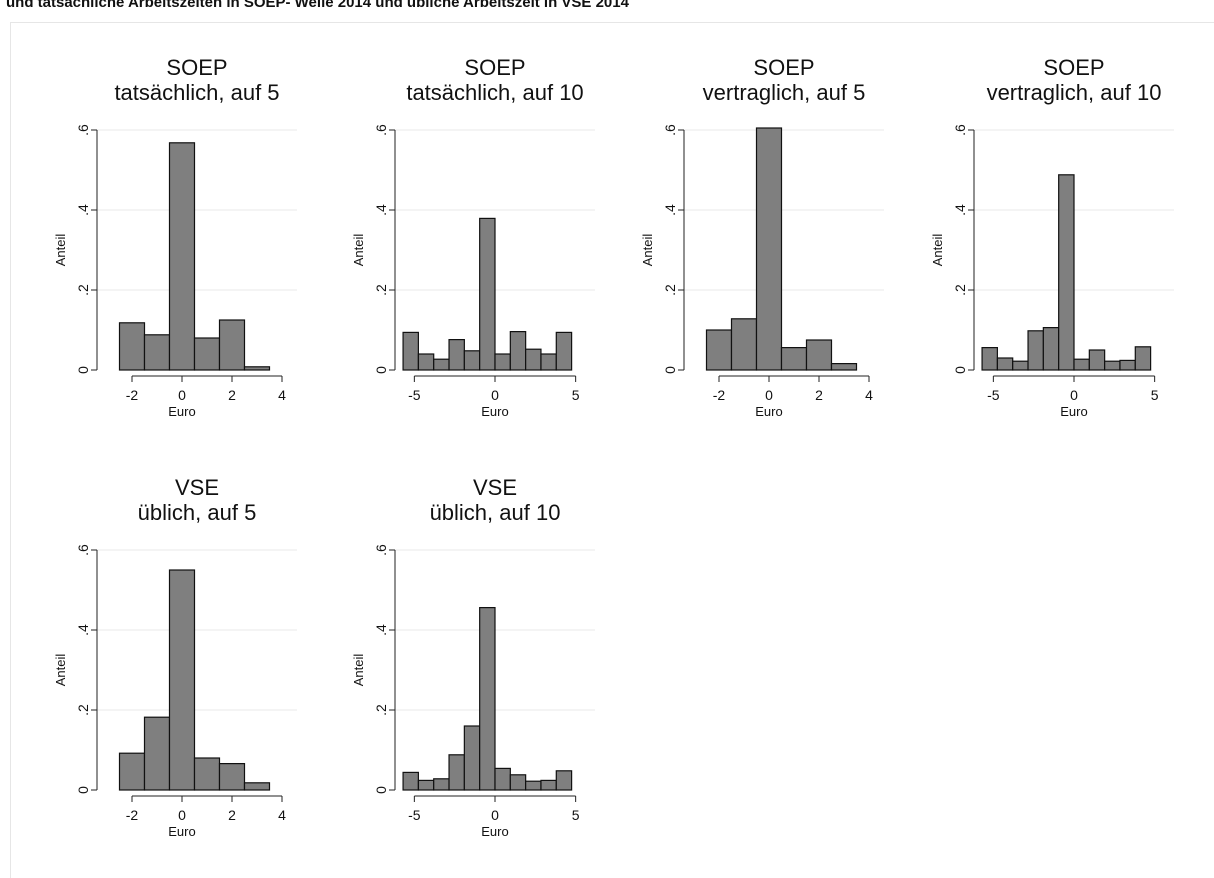 The width and height of the screenshot is (1214, 878). Describe the element at coordinates (494, 92) in the screenshot. I see `panel-subtitle: tatsächlich, auf 10` at that location.